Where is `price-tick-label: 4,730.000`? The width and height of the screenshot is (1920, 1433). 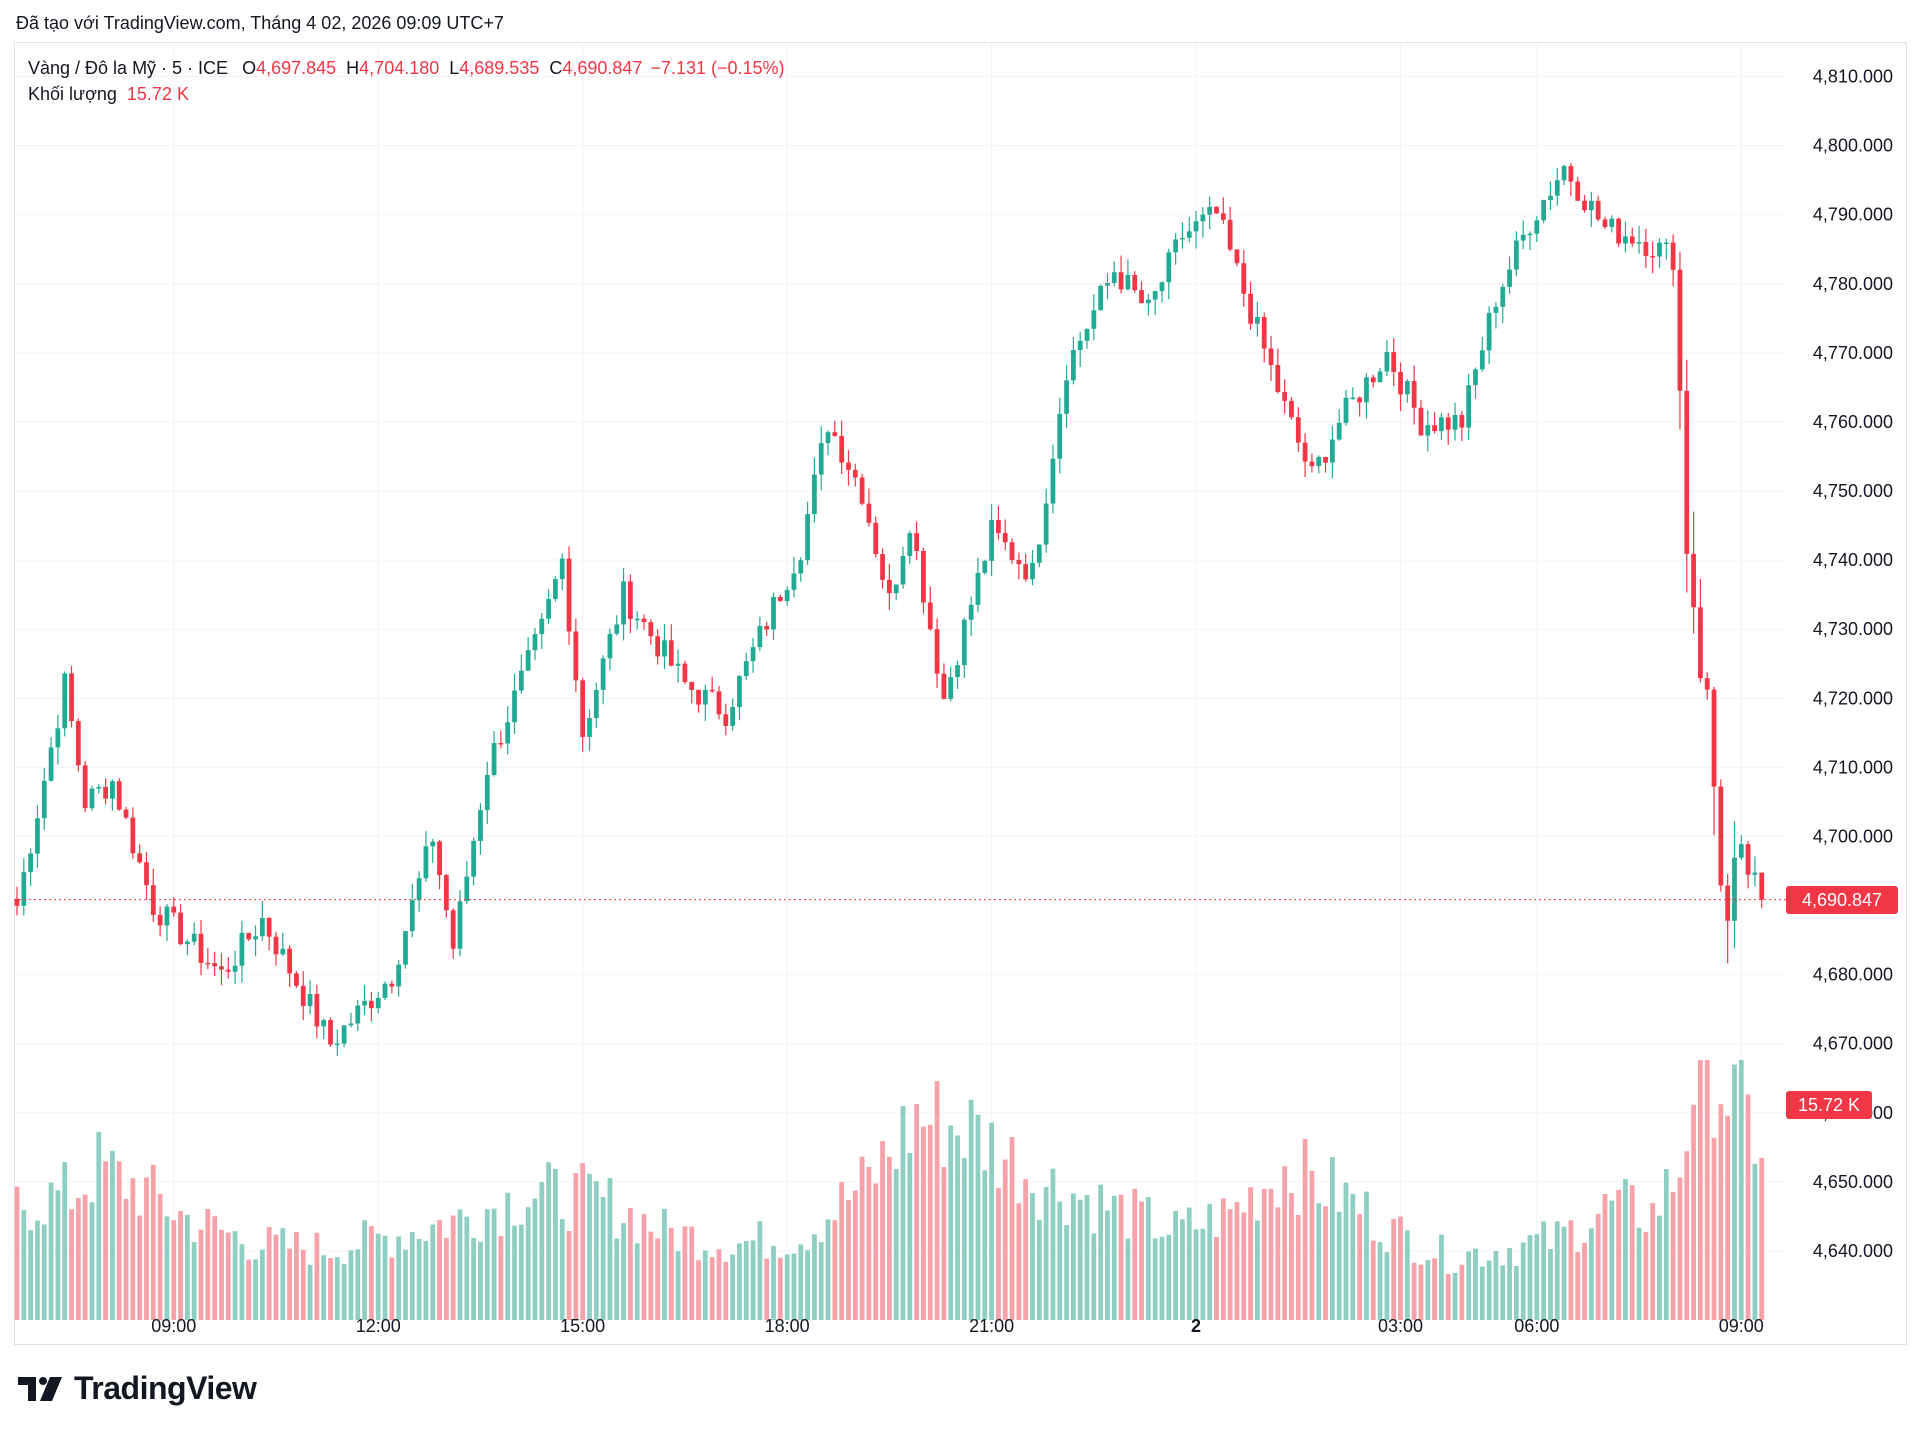
price-tick-label: 4,730.000 is located at coordinates (1853, 629).